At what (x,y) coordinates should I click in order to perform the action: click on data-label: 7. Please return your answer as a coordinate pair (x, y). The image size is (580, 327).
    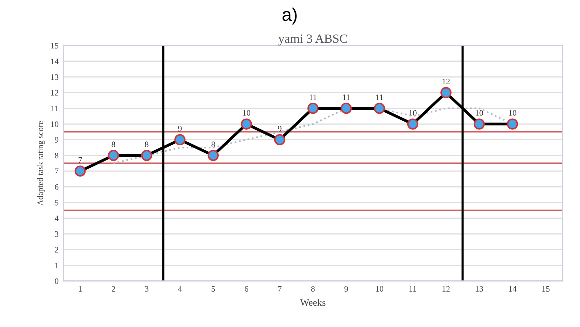
    Looking at the image, I should click on (80, 161).